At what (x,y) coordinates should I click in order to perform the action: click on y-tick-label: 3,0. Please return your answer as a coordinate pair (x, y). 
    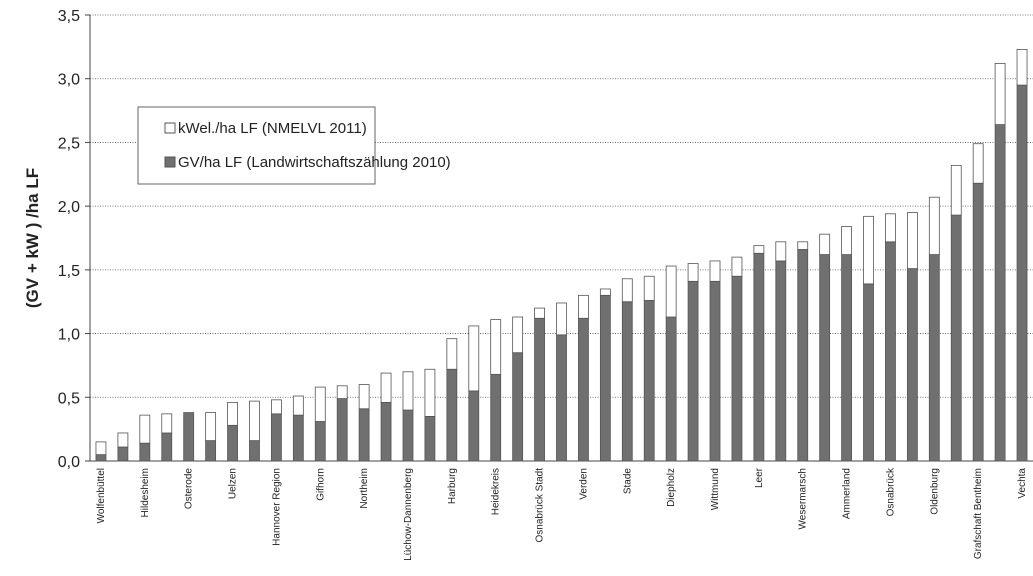
    Looking at the image, I should click on (69, 80).